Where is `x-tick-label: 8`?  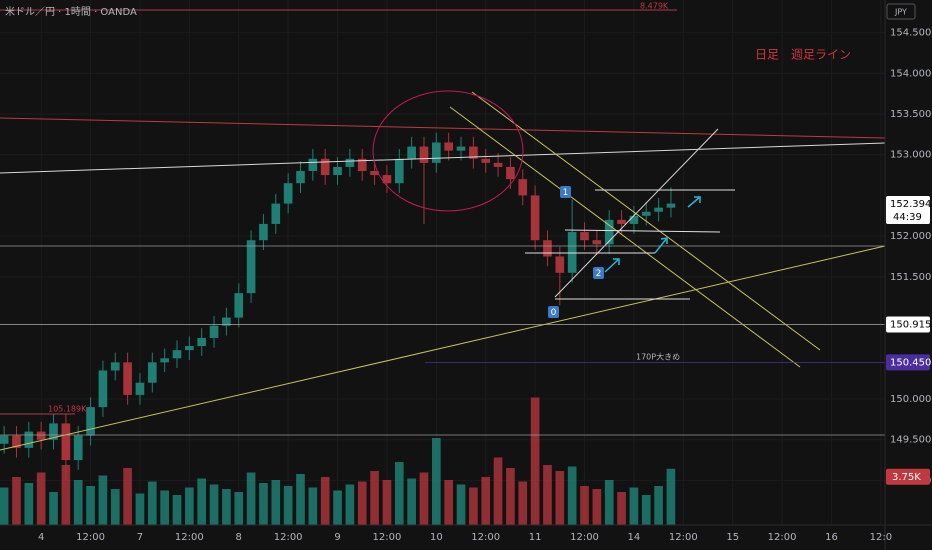
x-tick-label: 8 is located at coordinates (239, 537).